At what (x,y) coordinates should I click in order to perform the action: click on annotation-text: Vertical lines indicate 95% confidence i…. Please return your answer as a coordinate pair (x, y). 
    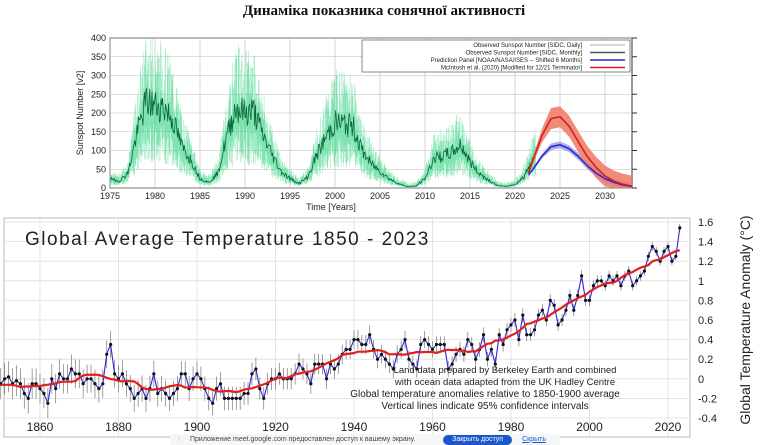
    Looking at the image, I should click on (484, 406).